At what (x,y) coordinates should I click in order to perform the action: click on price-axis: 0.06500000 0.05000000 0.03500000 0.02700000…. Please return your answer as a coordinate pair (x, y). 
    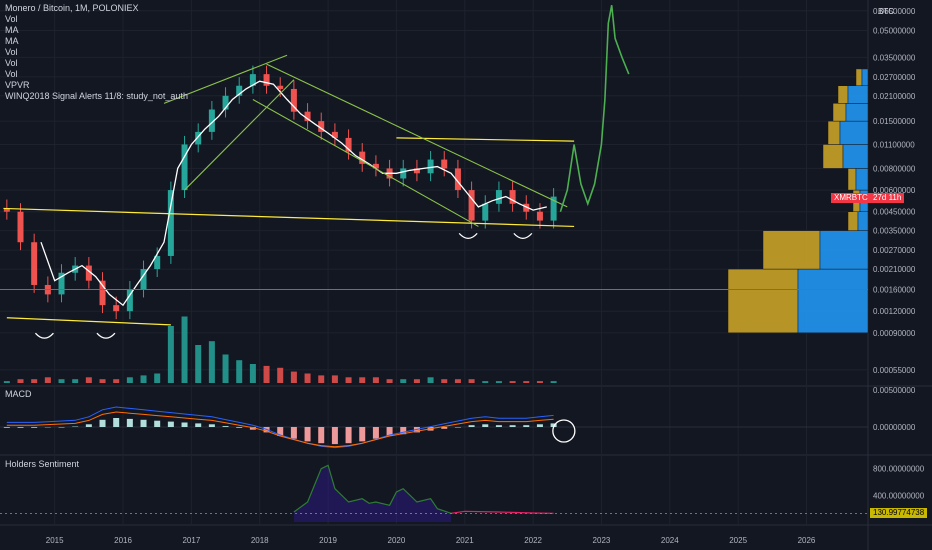
    Looking at the image, I should click on (894, 191).